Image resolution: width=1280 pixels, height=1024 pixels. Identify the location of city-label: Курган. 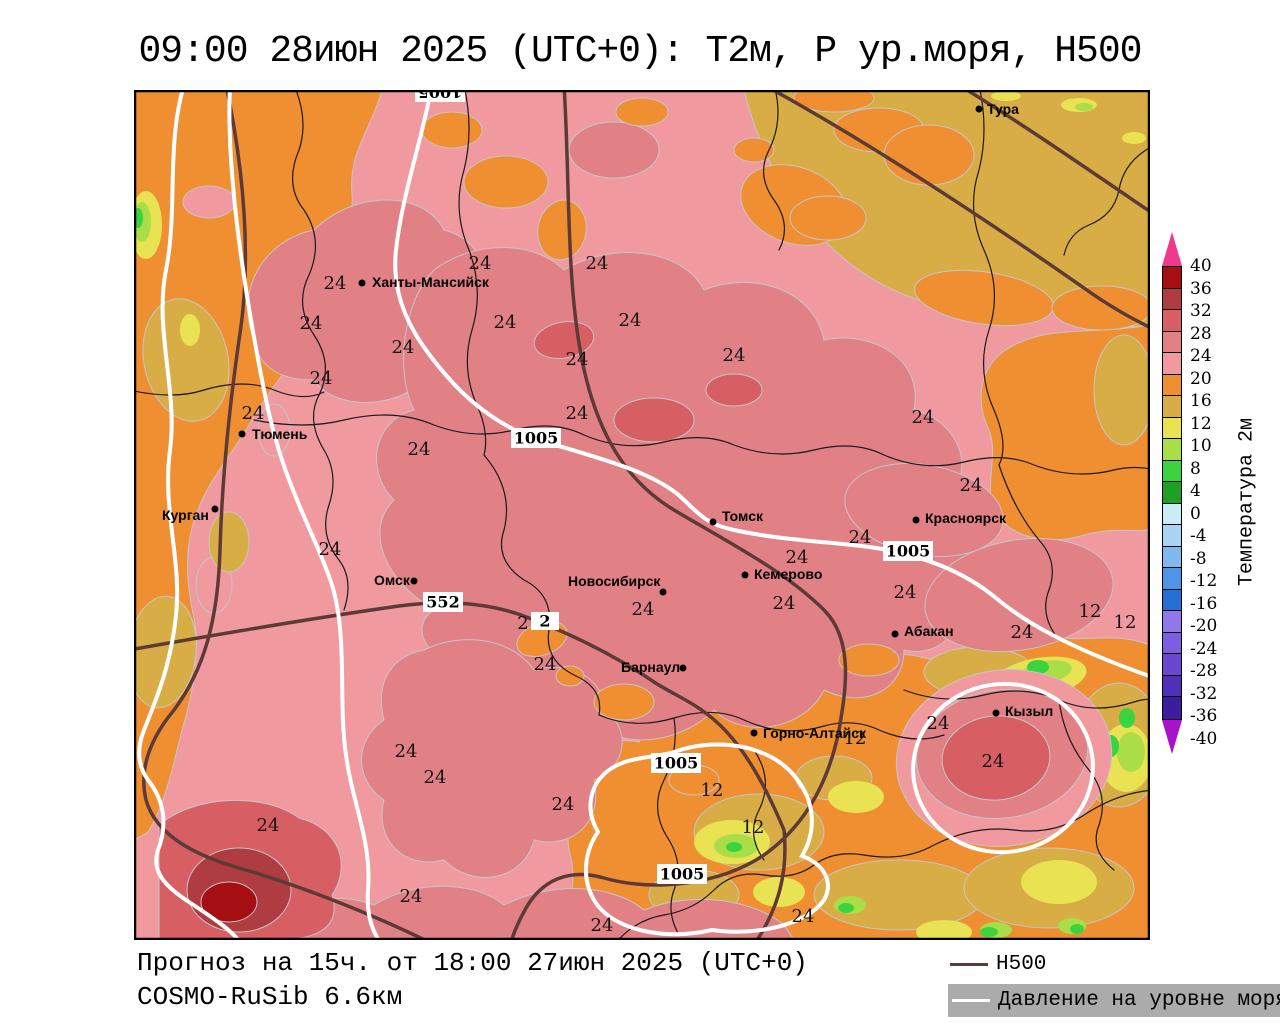
(185, 515).